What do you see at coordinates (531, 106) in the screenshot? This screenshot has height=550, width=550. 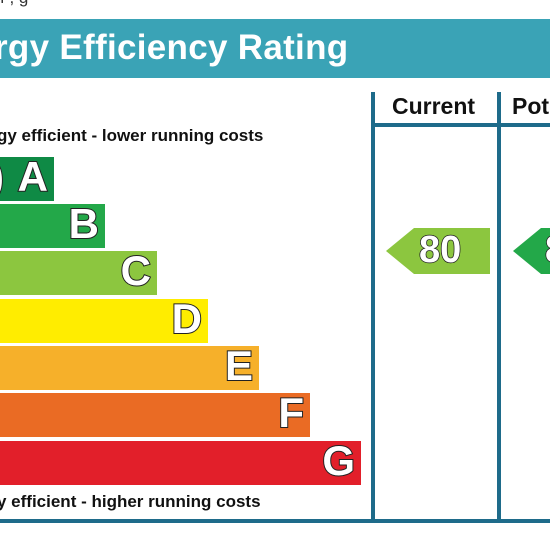 I see `potential-column-header: Pot` at bounding box center [531, 106].